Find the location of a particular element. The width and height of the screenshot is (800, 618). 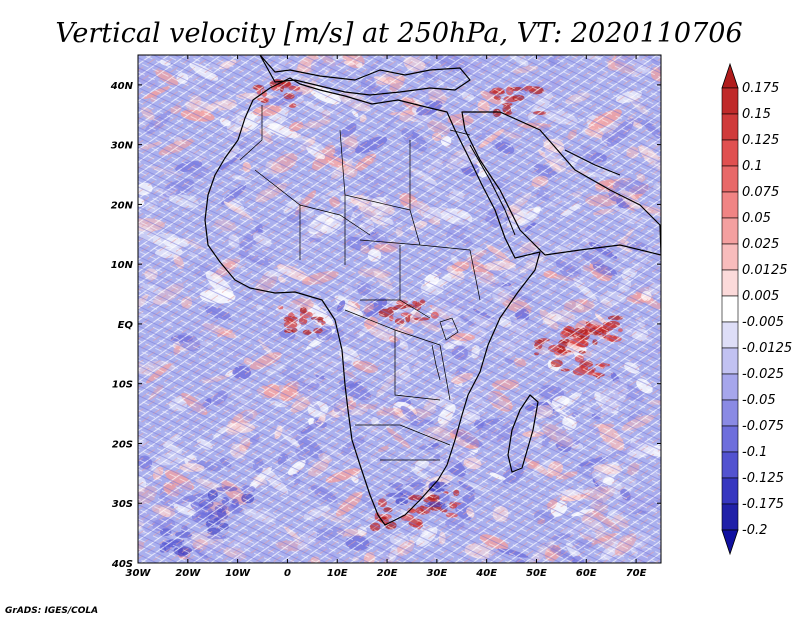

colorbar-label: -0.1 is located at coordinates (754, 452).